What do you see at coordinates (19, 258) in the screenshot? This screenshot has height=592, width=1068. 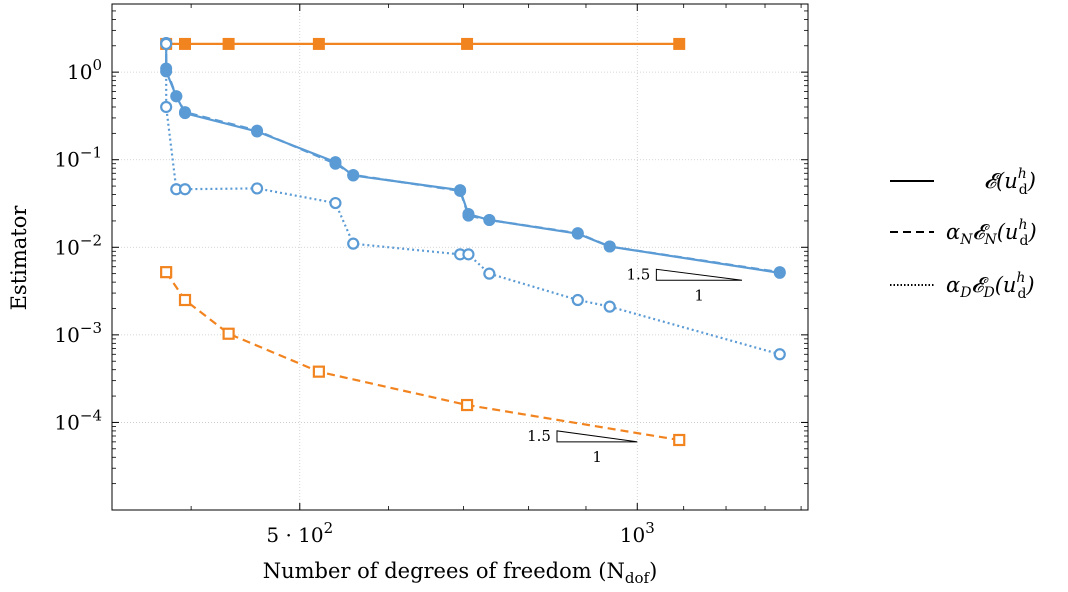 I see `y-axis-title: Estimator` at bounding box center [19, 258].